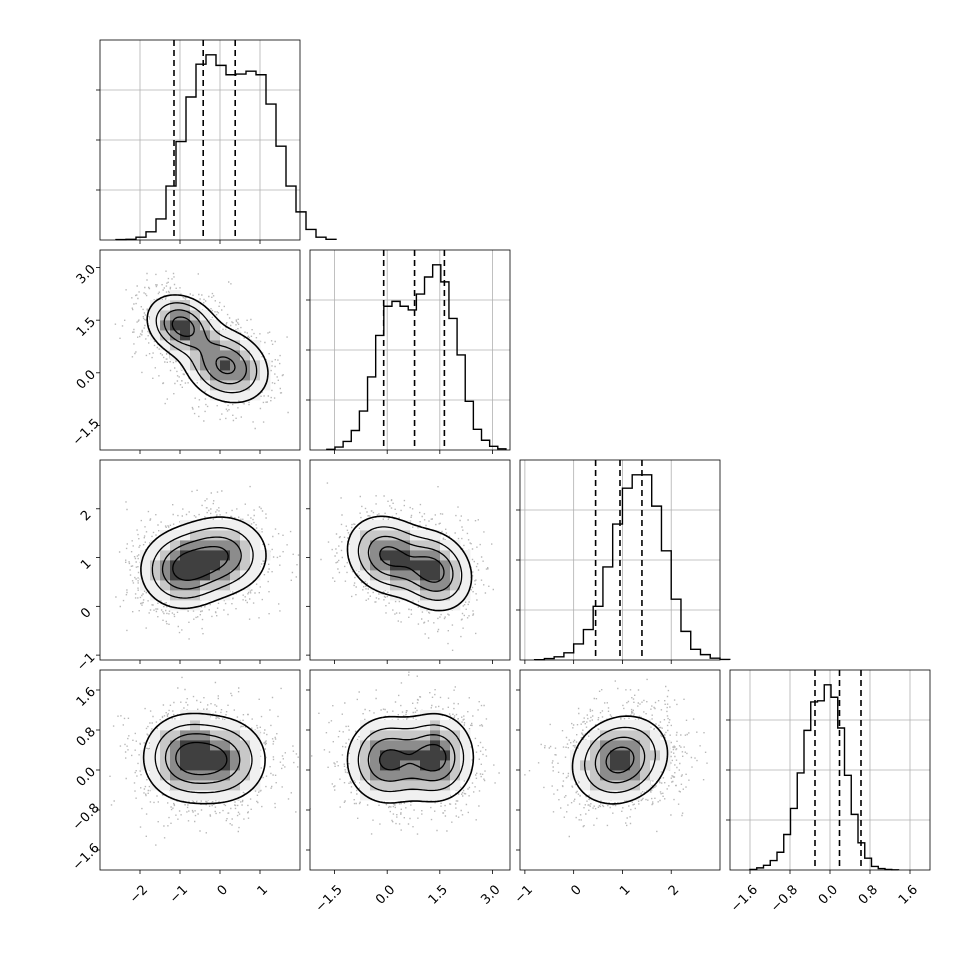  I want to click on contour-line, so click(410, 563).